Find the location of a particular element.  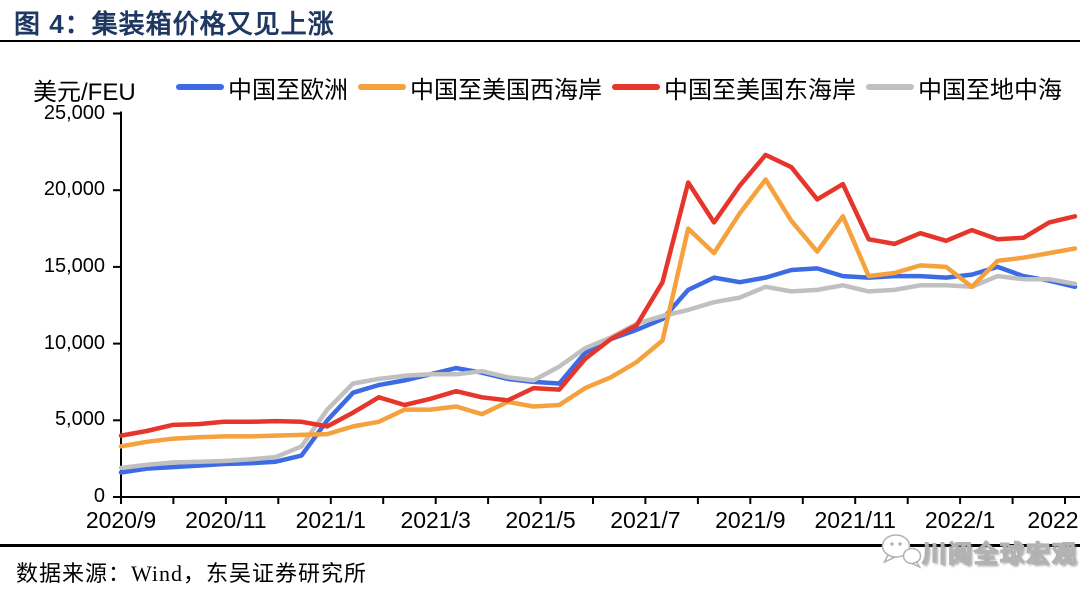

y-axis-tick-label: 25,000 is located at coordinates (74, 112).